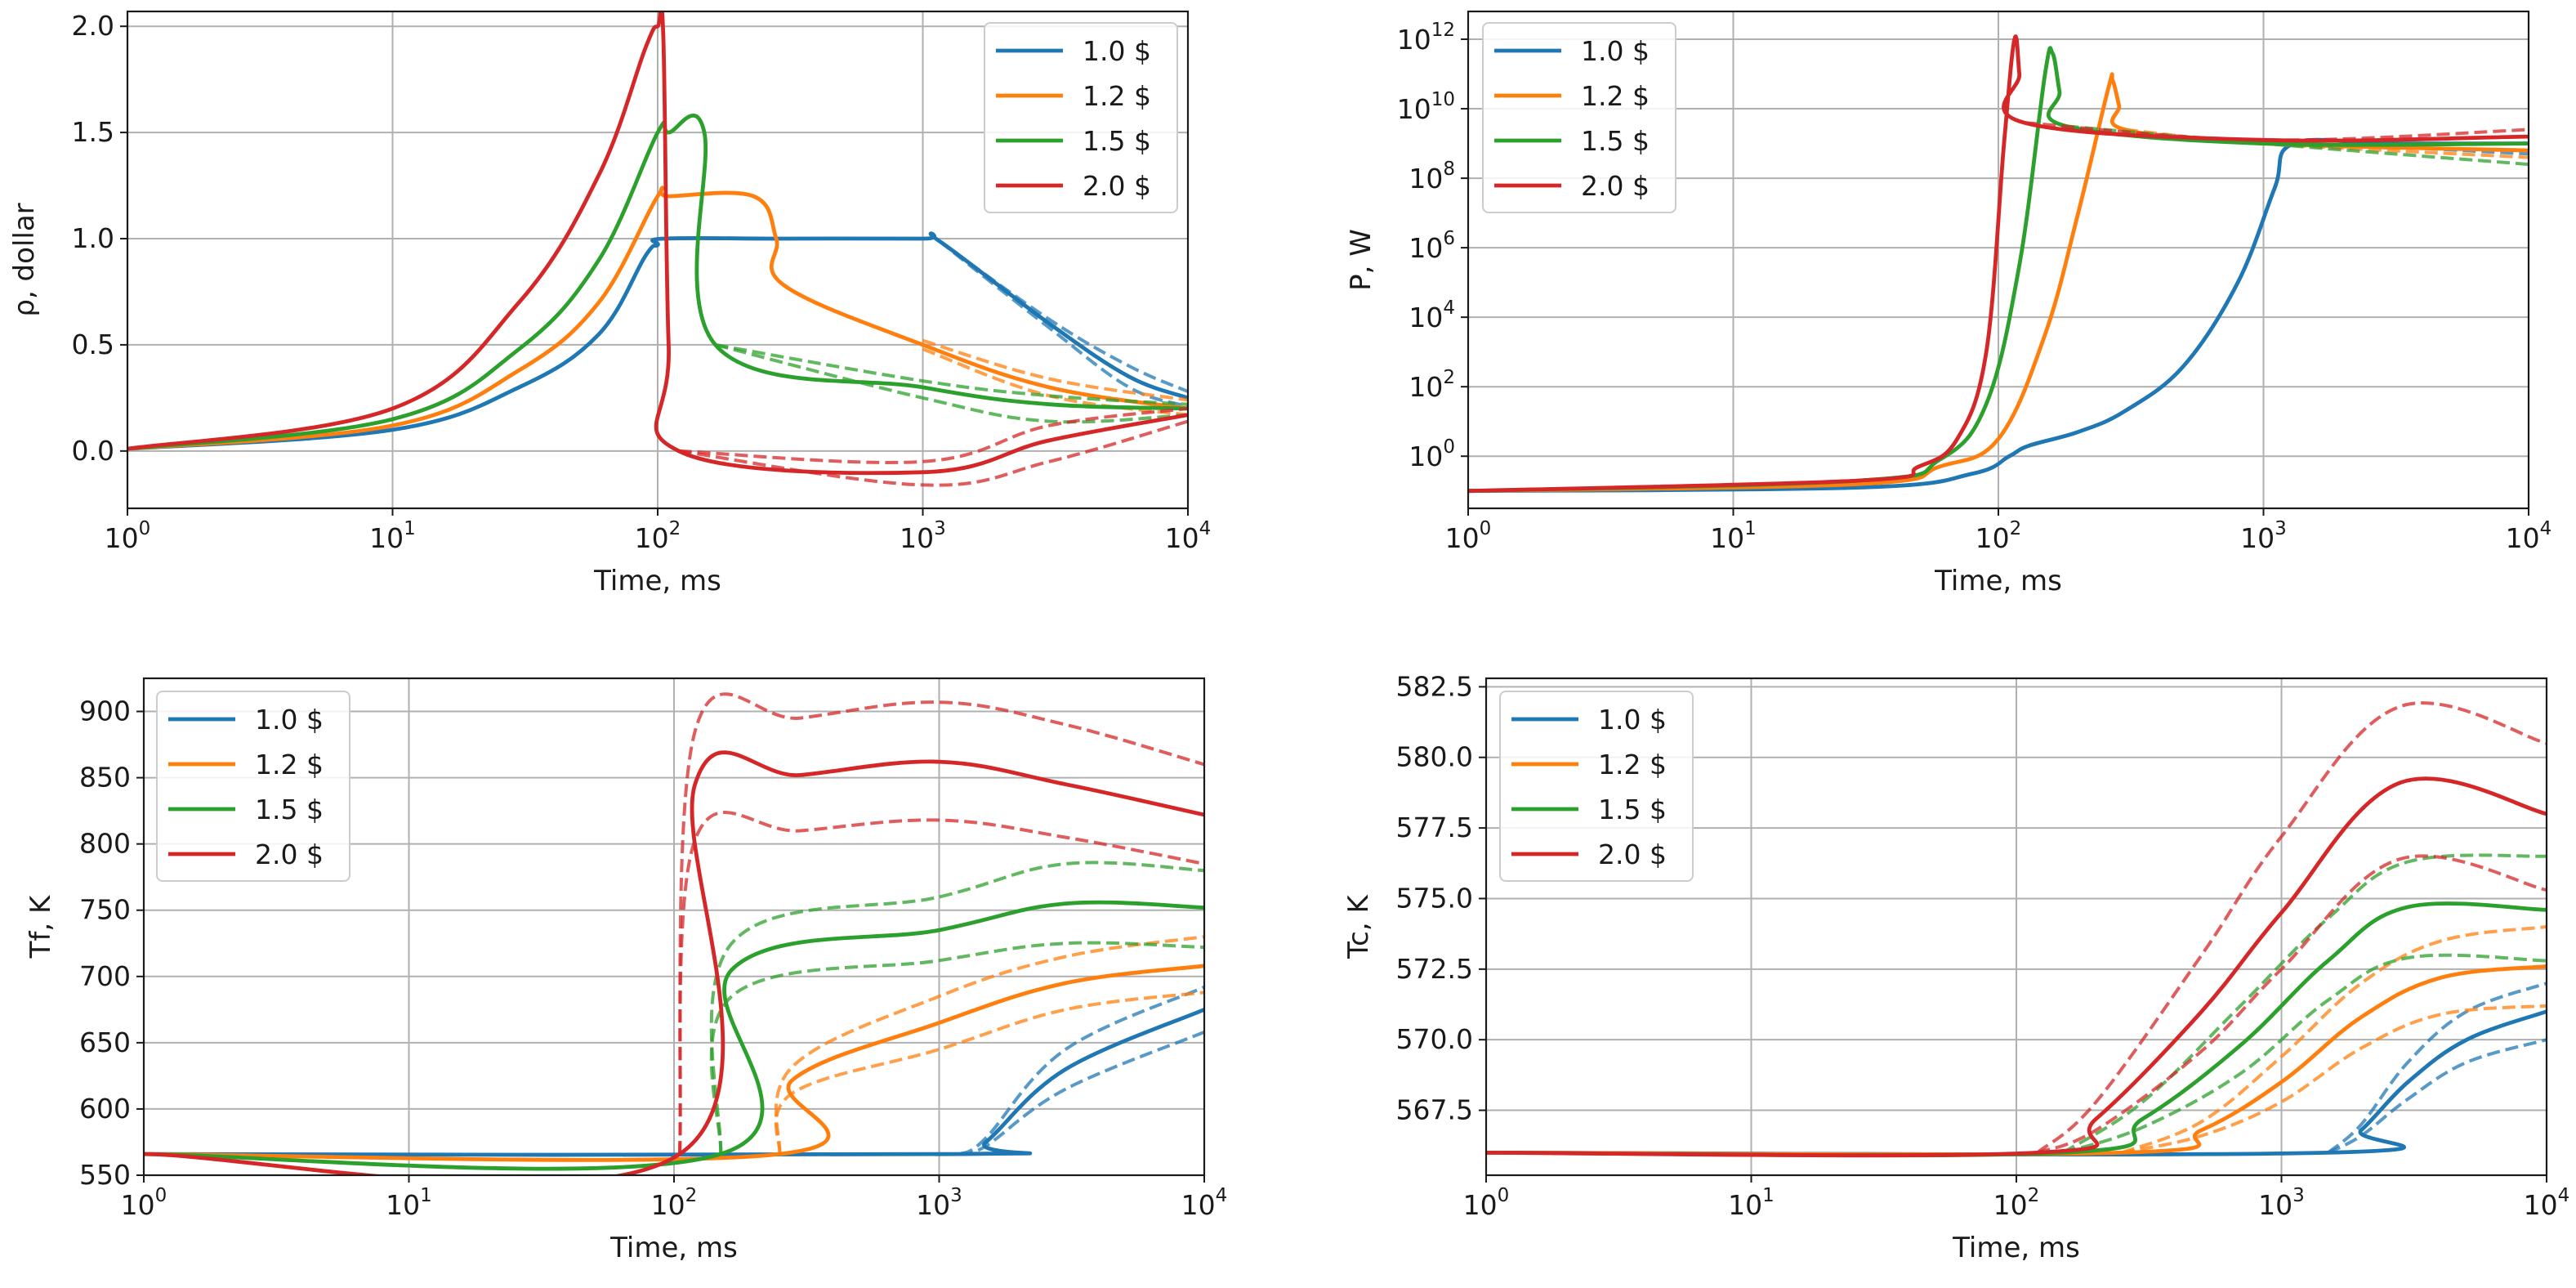 Image resolution: width=2576 pixels, height=1288 pixels. I want to click on y-tick-label: 550, so click(105, 1175).